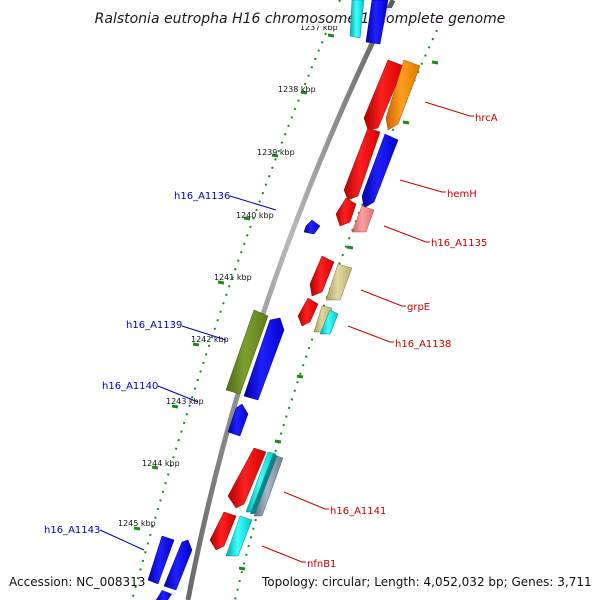 The image size is (600, 600). Describe the element at coordinates (202, 196) in the screenshot. I see `label-h16-a1136: h16_A1136` at that location.